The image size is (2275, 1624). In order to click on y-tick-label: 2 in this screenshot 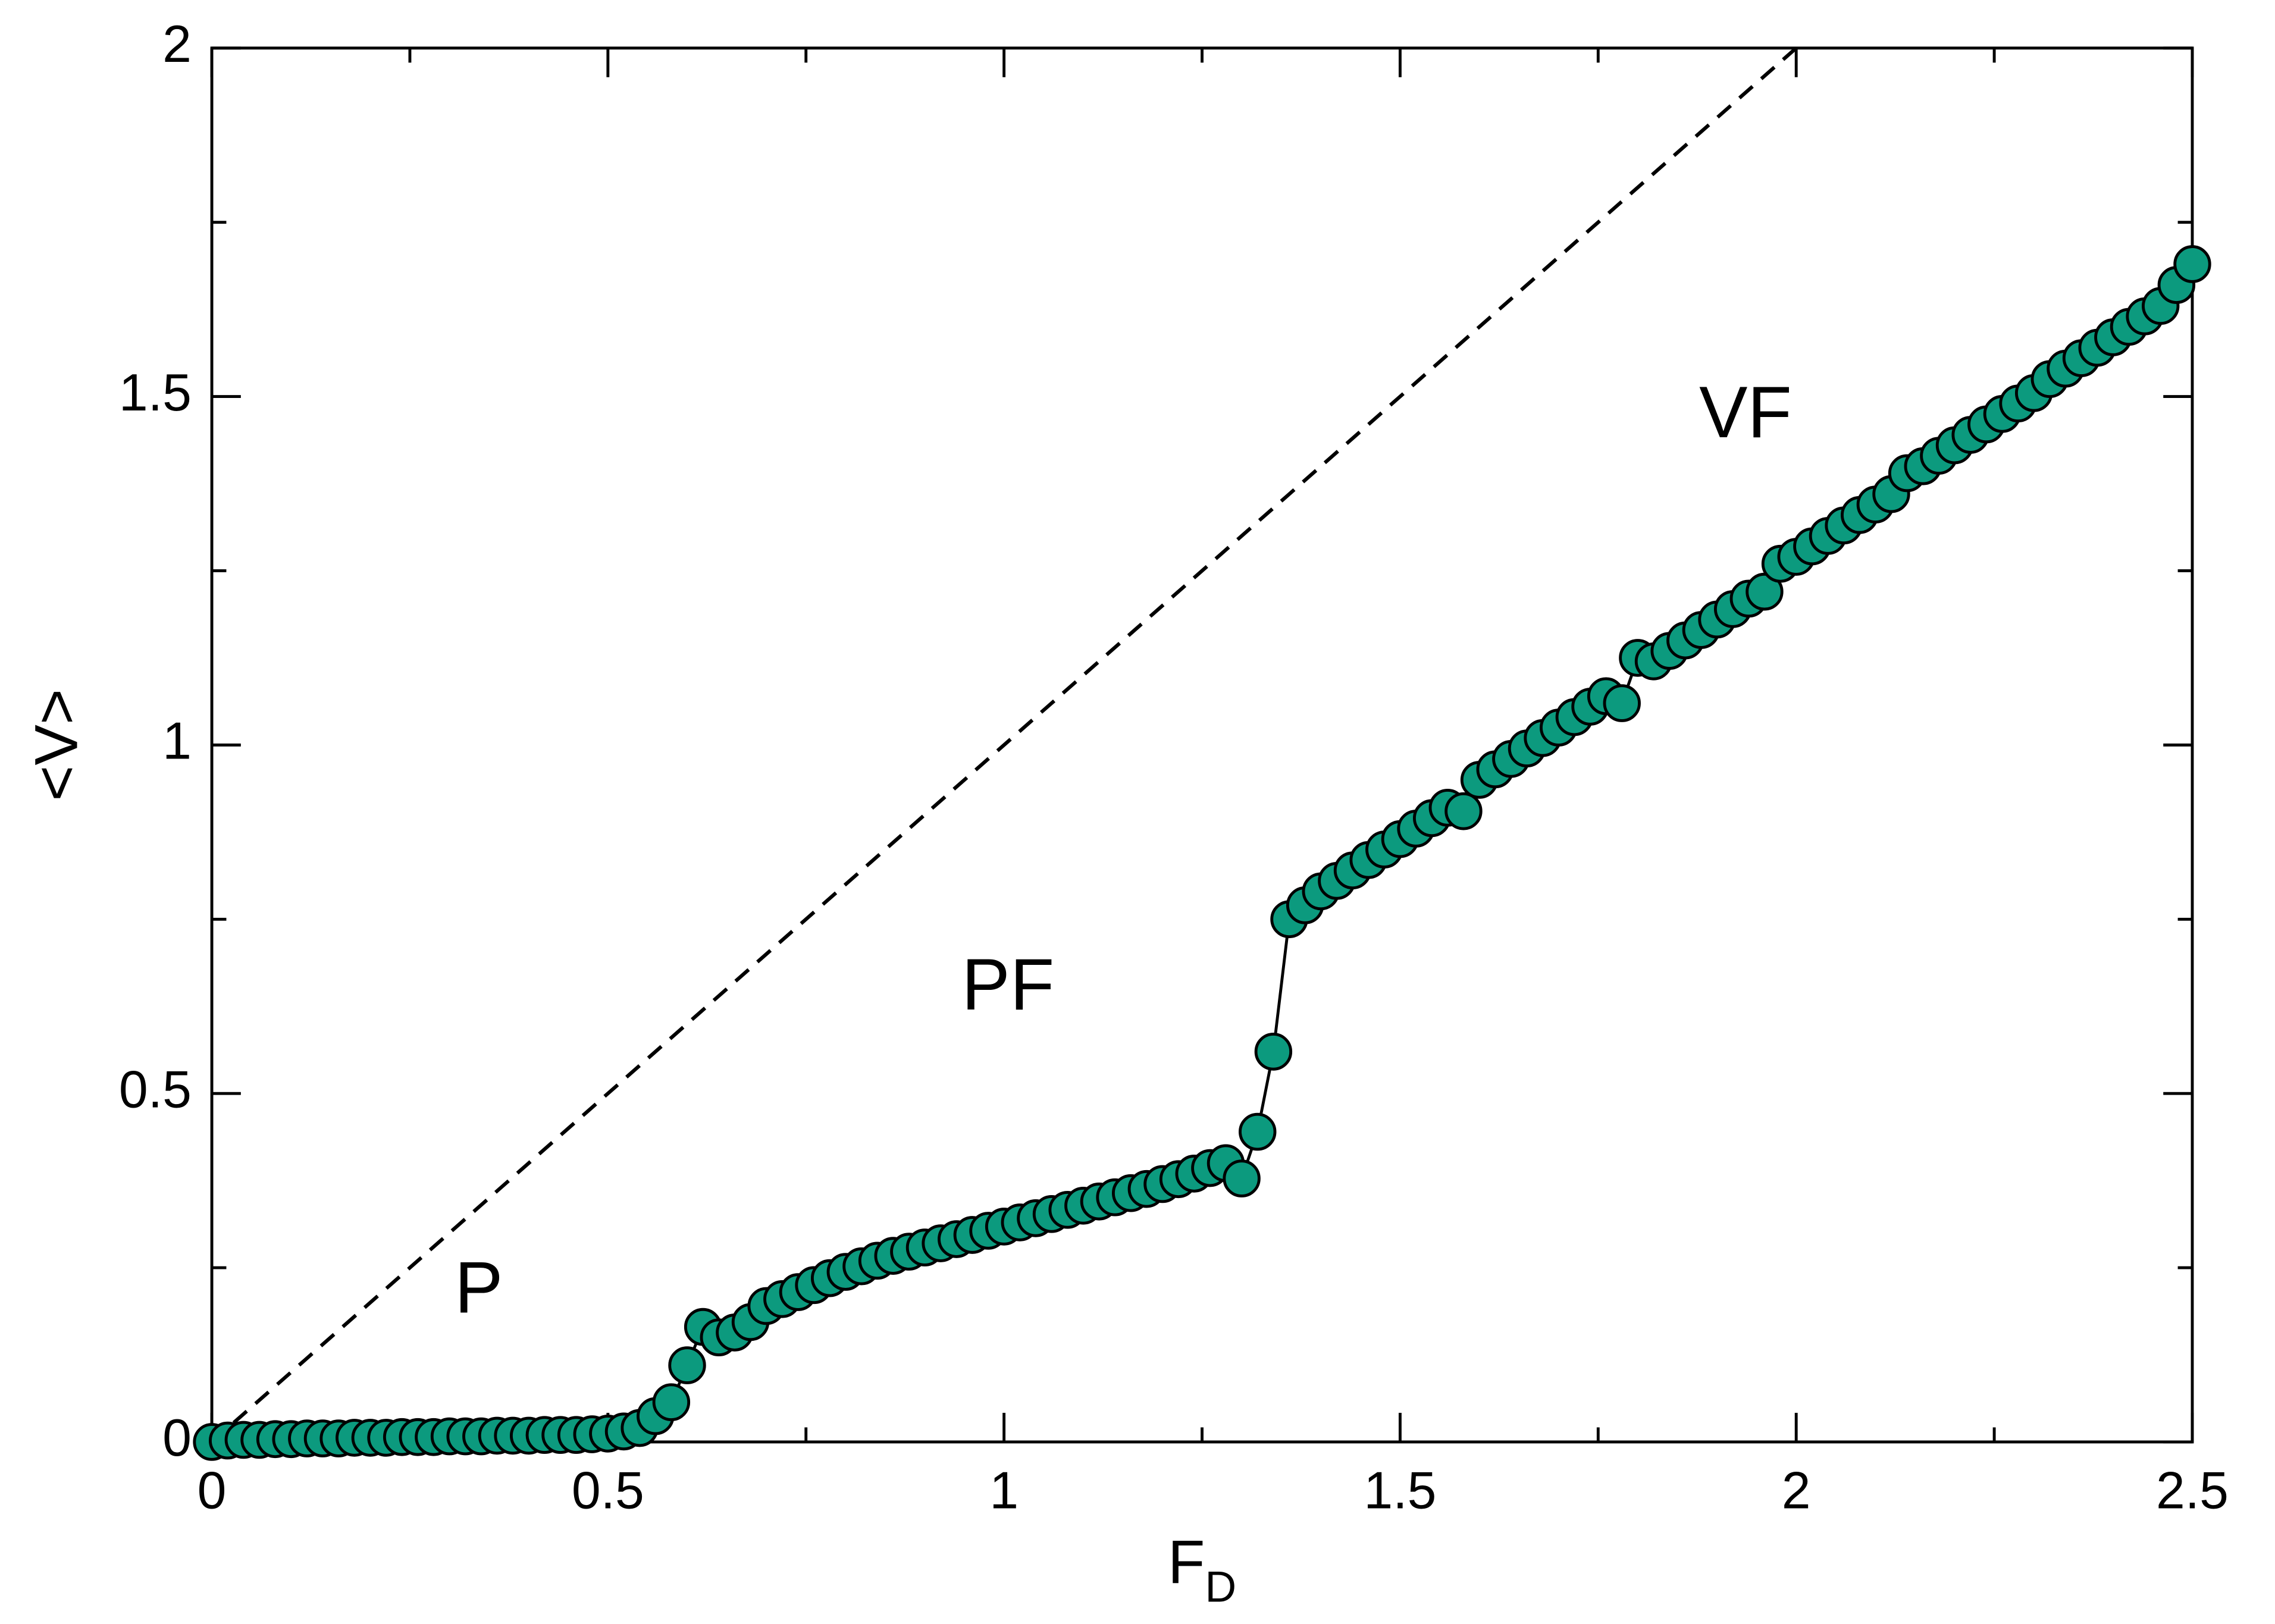, I will do `click(177, 43)`.